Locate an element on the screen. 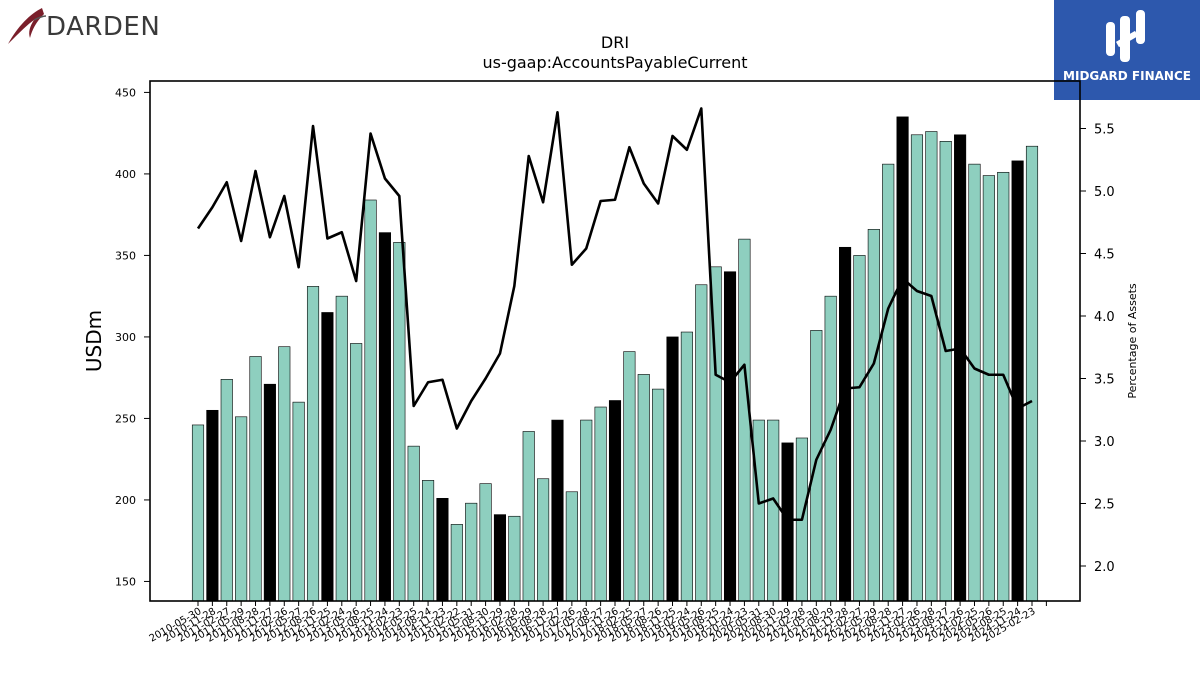 Image resolution: width=1200 pixels, height=675 pixels. left-axis: 150 200 250 300 350 400 450 is located at coordinates (132, 337).